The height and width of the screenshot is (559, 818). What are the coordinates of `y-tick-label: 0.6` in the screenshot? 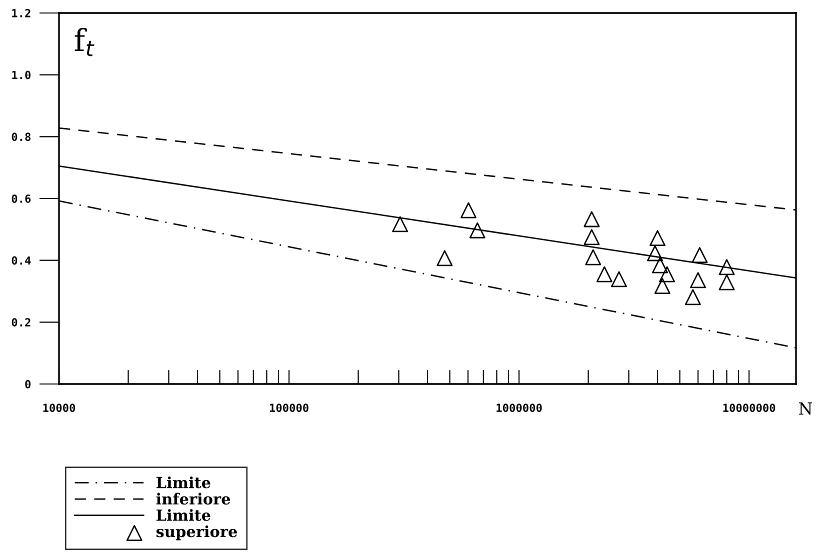 It's located at (21, 198).